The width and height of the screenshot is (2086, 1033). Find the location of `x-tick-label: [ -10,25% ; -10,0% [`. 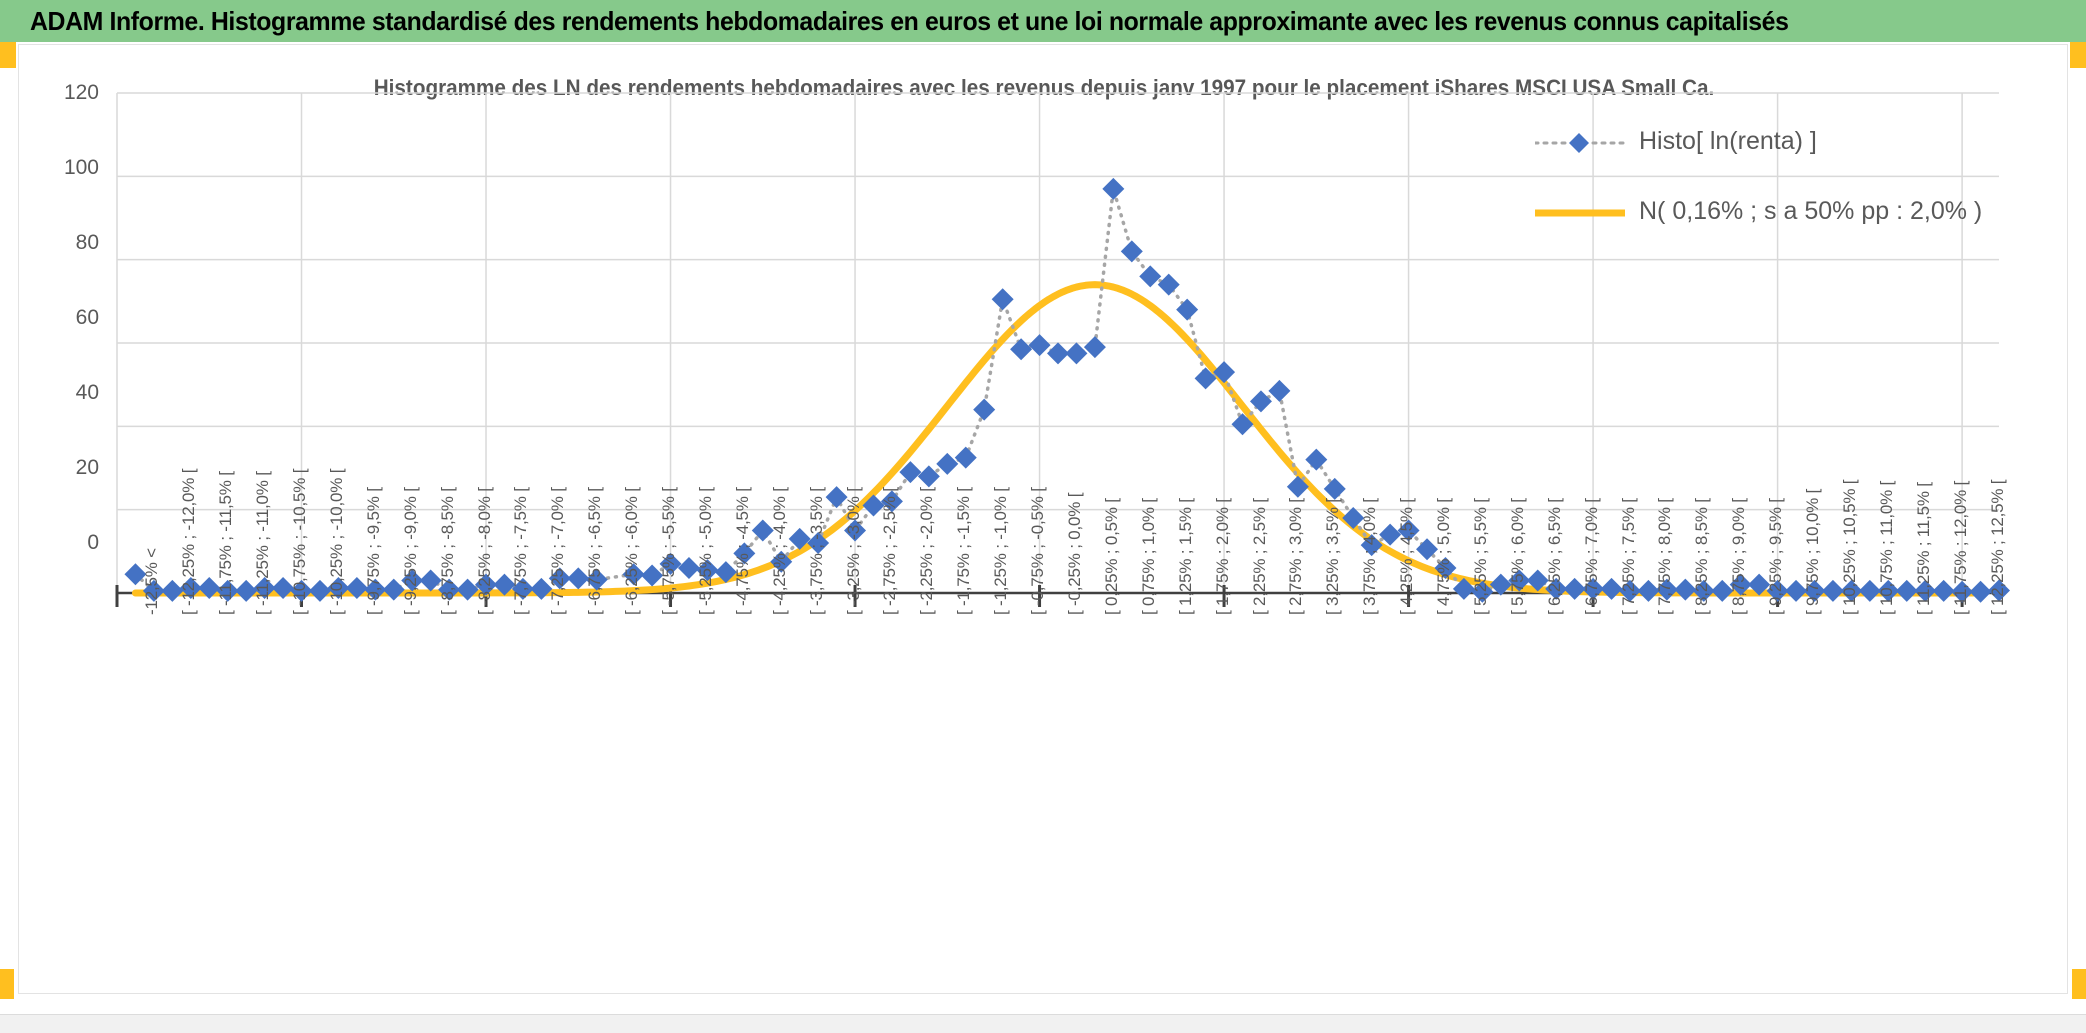

x-tick-label: [ -10,25% ; -10,0% [ is located at coordinates (336, 541).